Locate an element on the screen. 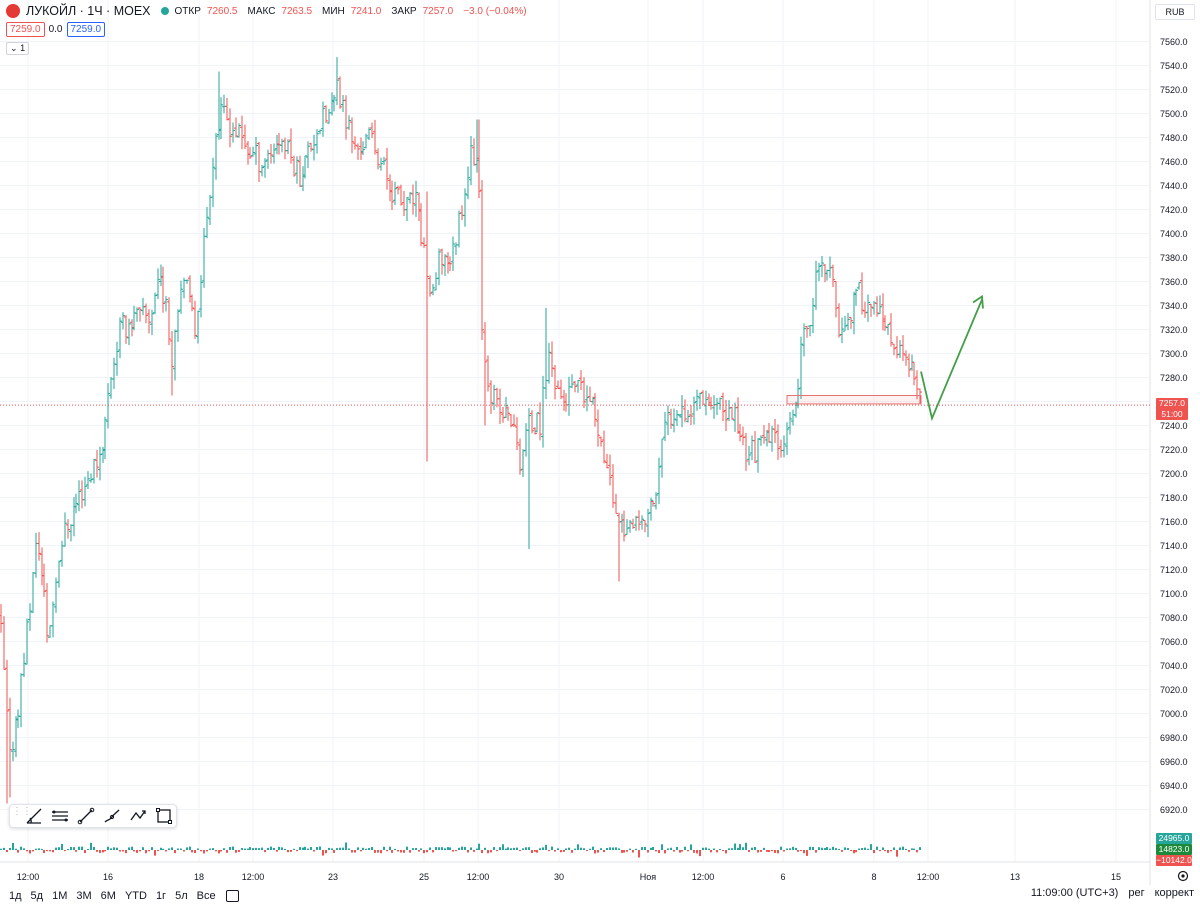 Image resolution: width=1200 pixels, height=905 pixels. timeframe-5d: 5д is located at coordinates (37, 896).